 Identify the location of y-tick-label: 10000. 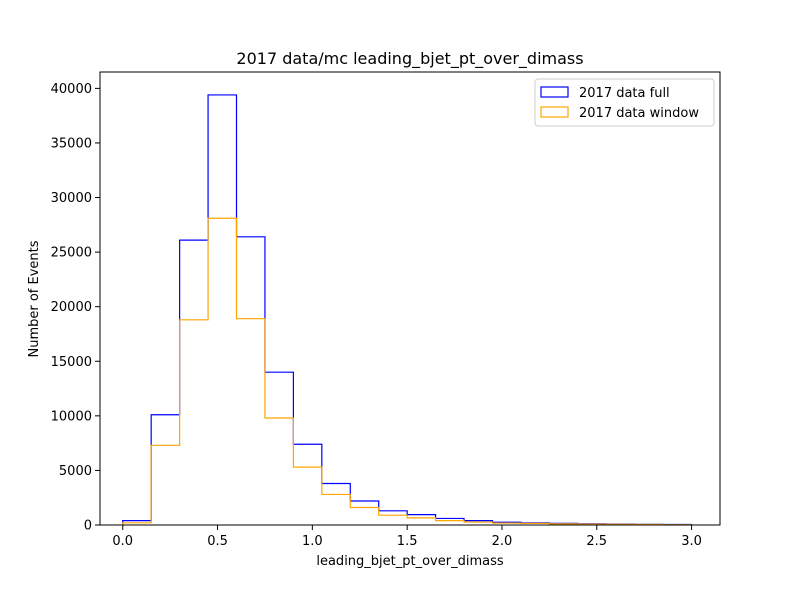
(71, 416).